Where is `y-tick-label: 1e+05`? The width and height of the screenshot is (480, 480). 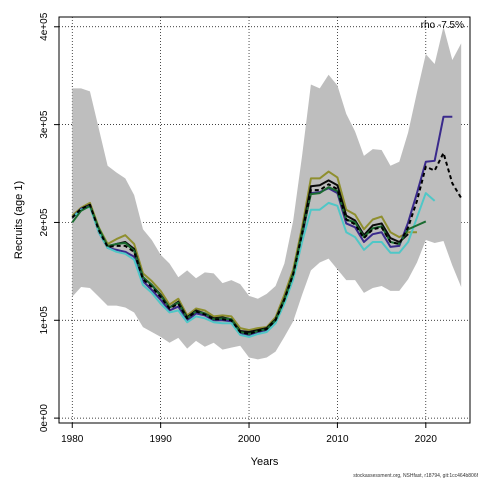 y-tick-label: 1e+05 is located at coordinates (44, 320).